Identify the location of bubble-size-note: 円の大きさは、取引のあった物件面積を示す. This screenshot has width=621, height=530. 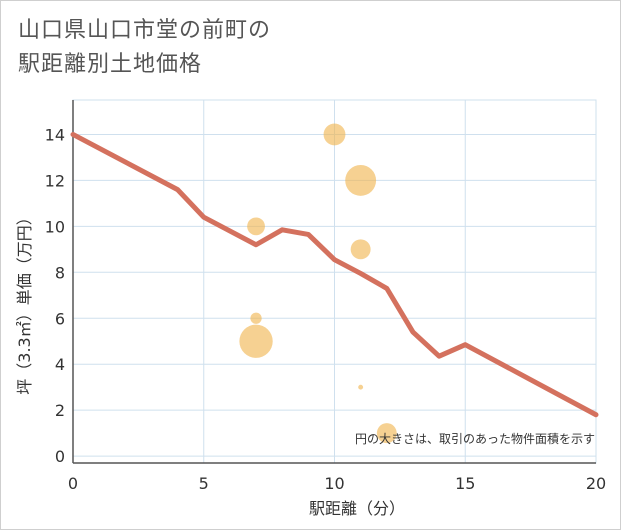
(475, 438).